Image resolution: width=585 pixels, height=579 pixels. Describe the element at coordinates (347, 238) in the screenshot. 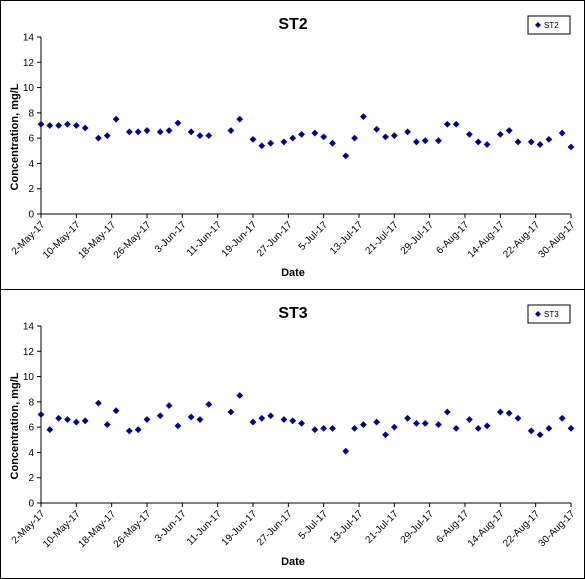

I see `x-tick-label: 13-Jul-17` at that location.